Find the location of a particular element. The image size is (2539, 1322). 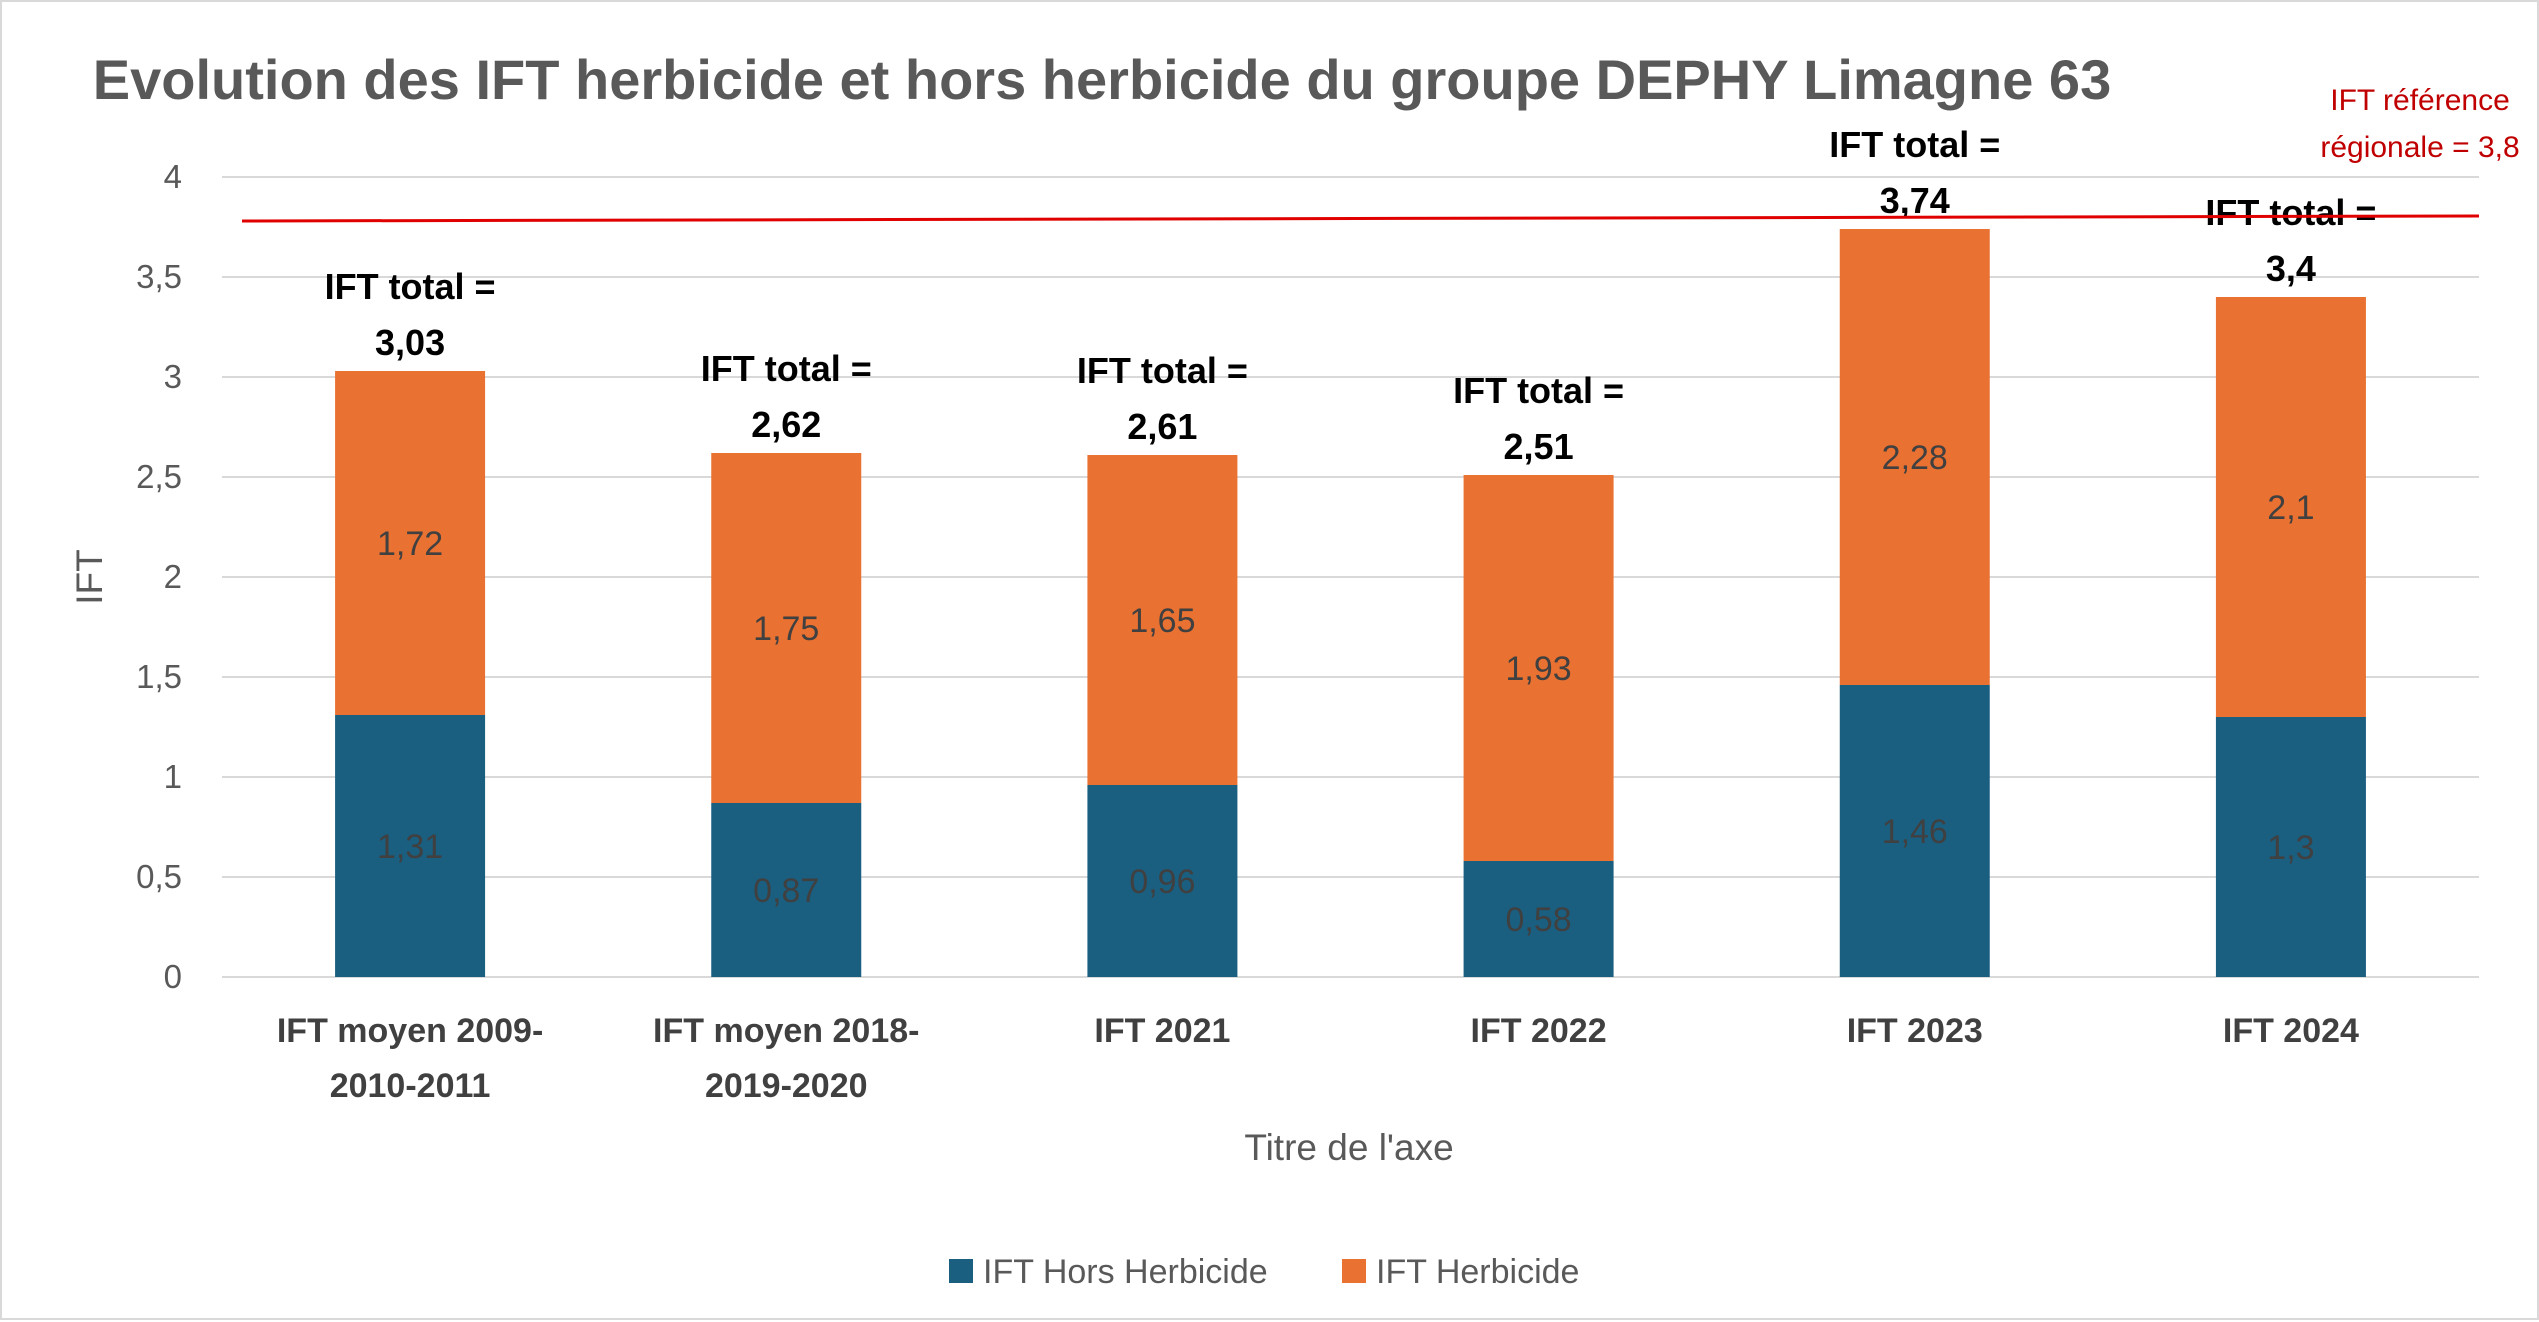

legend: IFT Hors Herbicide IFT Herbicide is located at coordinates (1264, 1272).